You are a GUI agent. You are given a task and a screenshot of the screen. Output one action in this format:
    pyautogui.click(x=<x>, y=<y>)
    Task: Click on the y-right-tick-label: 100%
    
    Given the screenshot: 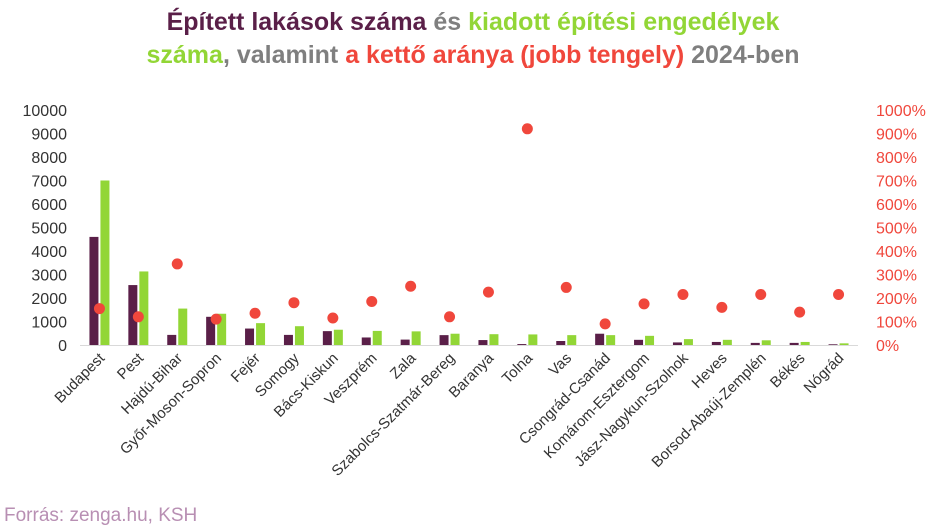 What is the action you would take?
    pyautogui.click(x=896, y=323)
    